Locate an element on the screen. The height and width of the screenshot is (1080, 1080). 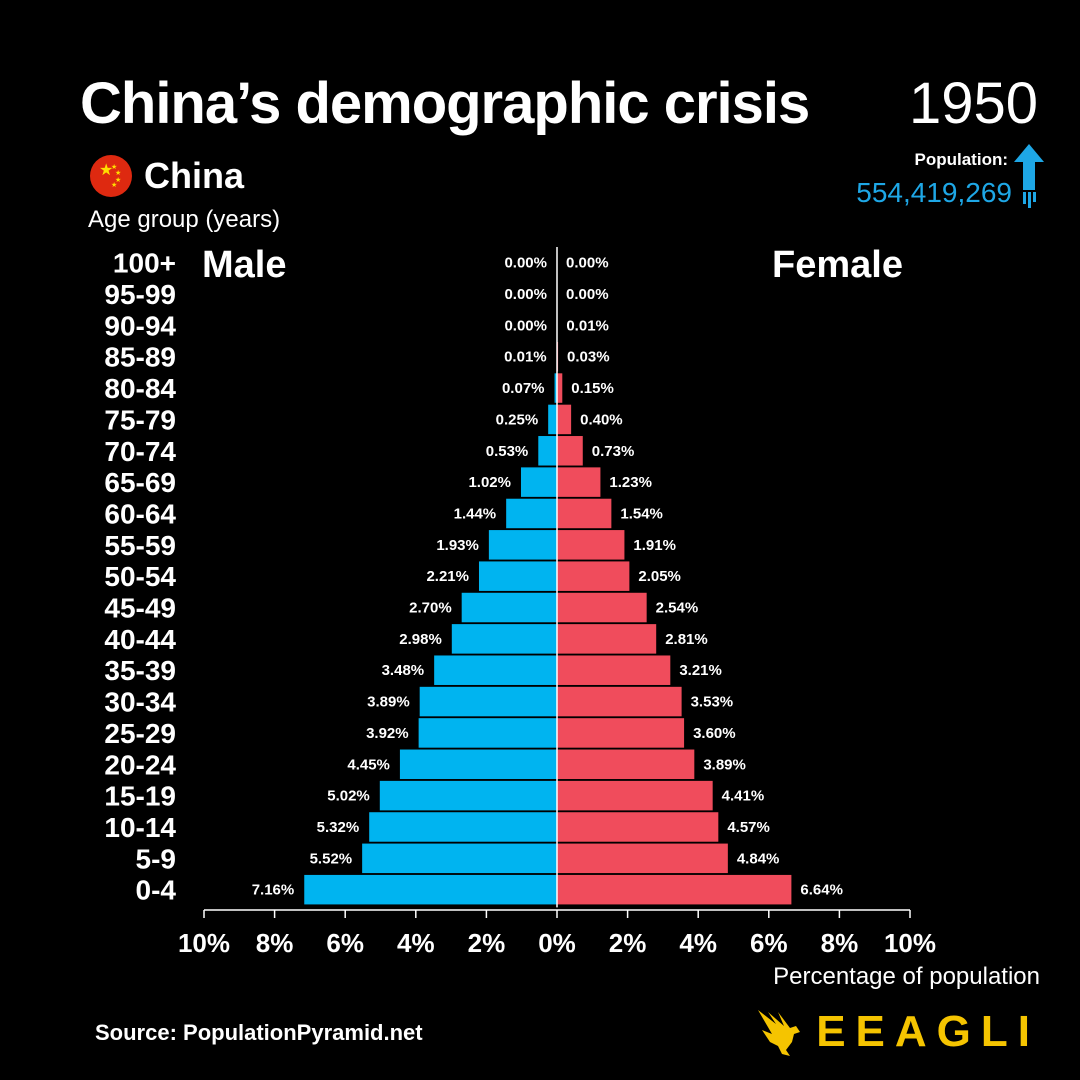
x-tick-label: 2% is located at coordinates (628, 943).